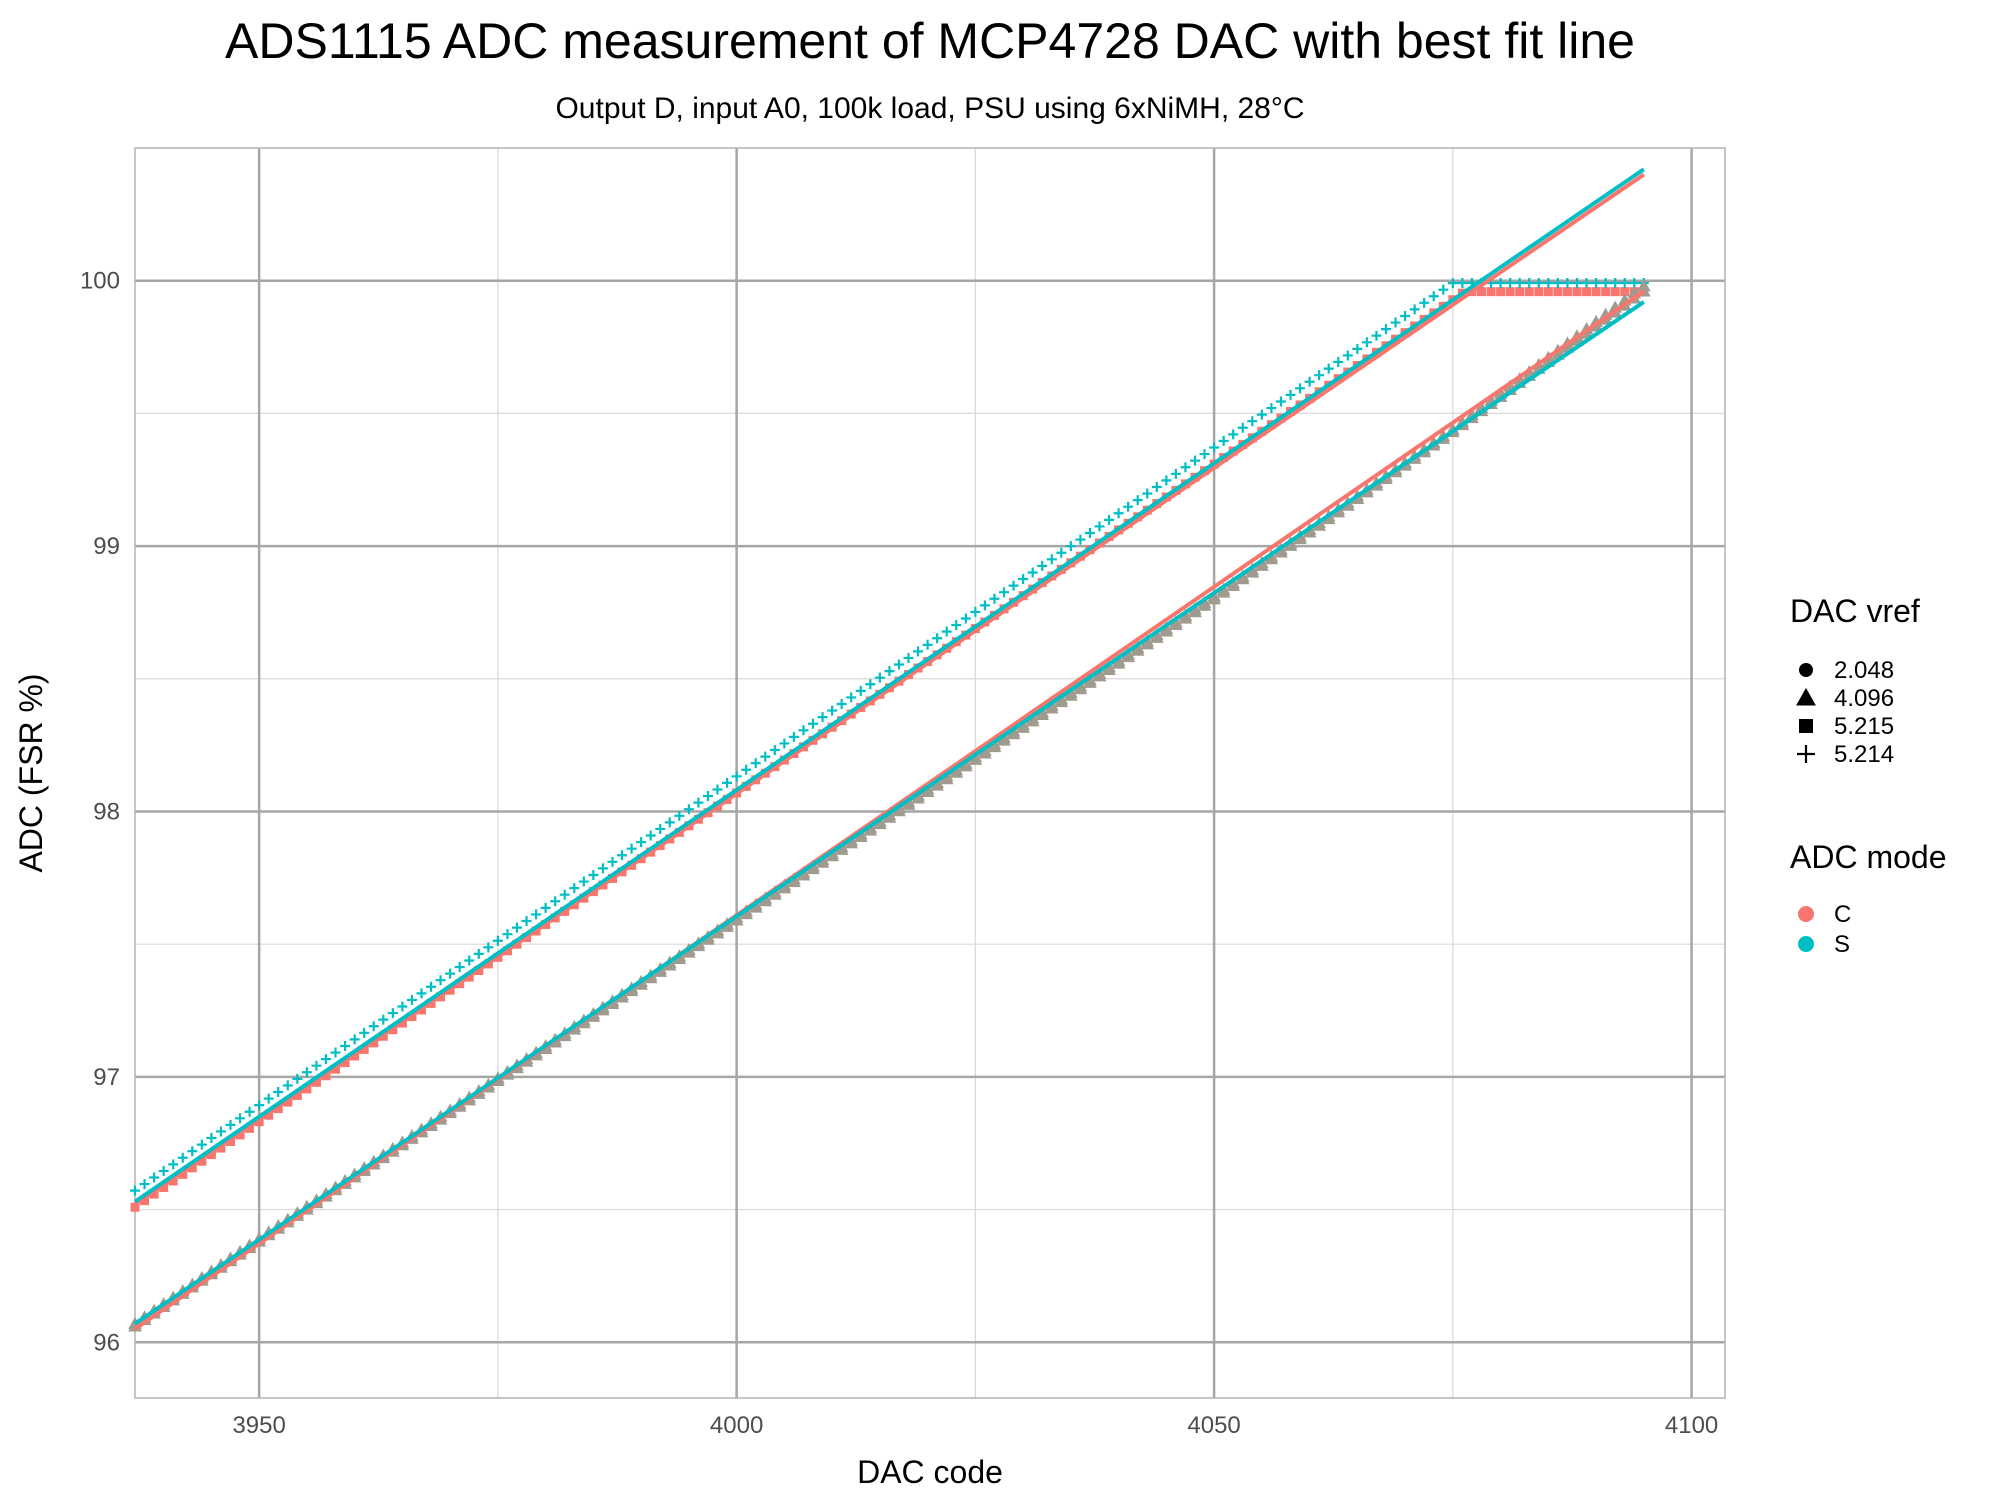 This screenshot has width=2000, height=1500. I want to click on legend-label-mode: S, so click(1842, 944).